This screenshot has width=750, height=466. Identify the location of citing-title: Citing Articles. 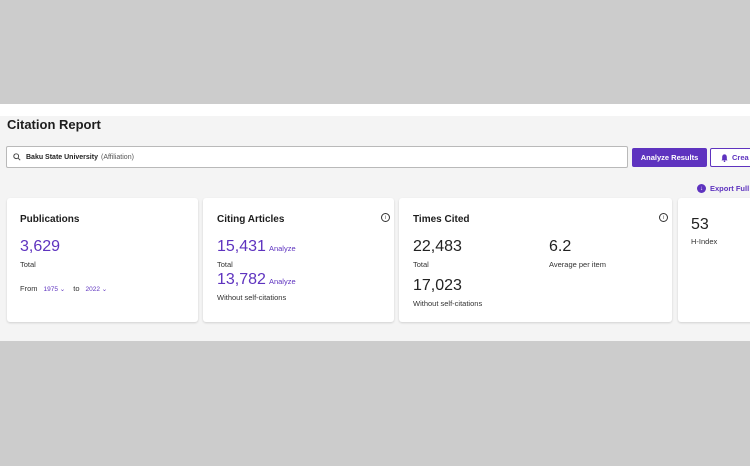
(251, 219).